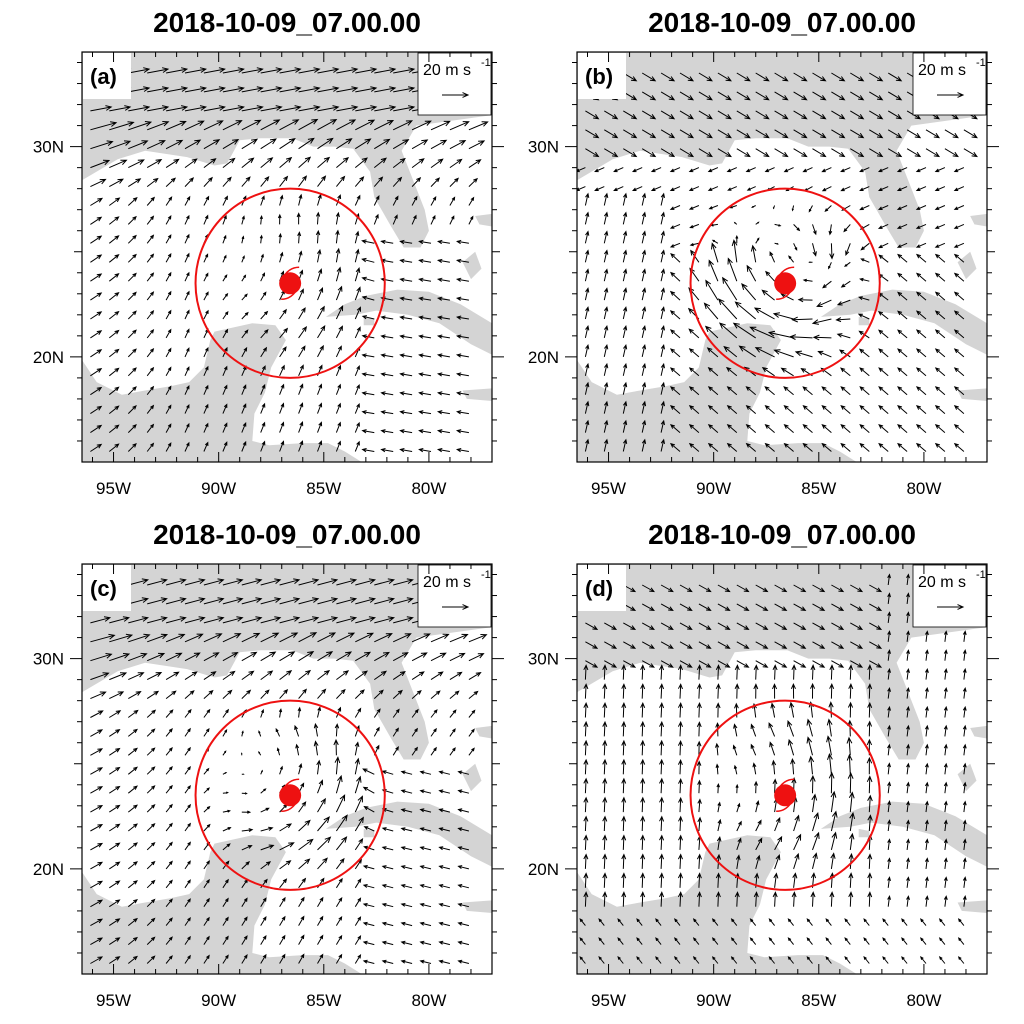  Describe the element at coordinates (454, 84) in the screenshot. I see `reference-vector-box` at that location.